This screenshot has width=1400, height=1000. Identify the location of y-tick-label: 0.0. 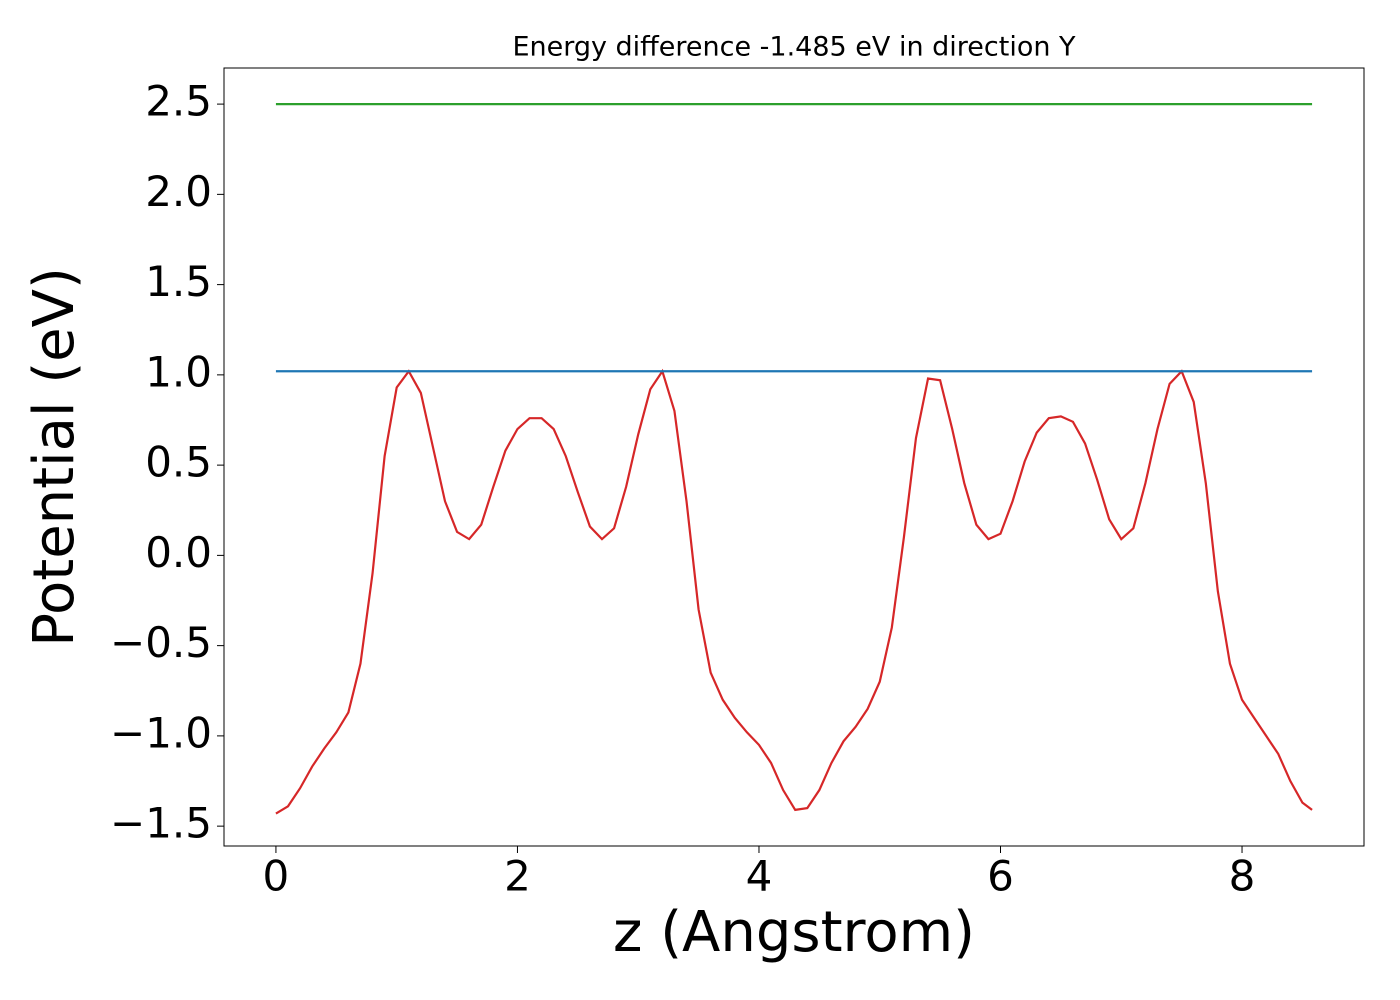
(178, 552).